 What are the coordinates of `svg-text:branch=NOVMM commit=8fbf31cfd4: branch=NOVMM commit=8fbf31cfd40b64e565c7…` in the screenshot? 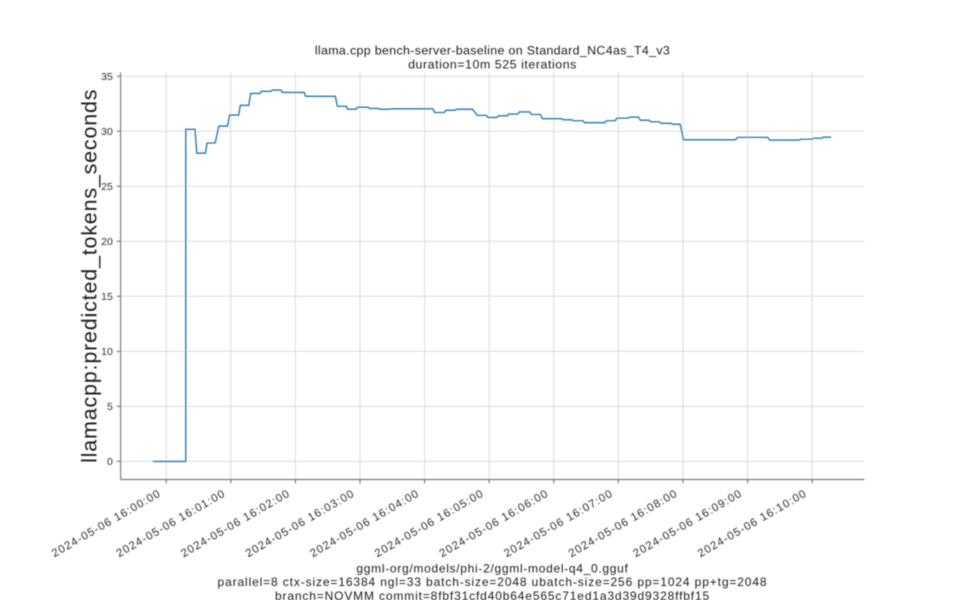 It's located at (492, 594).